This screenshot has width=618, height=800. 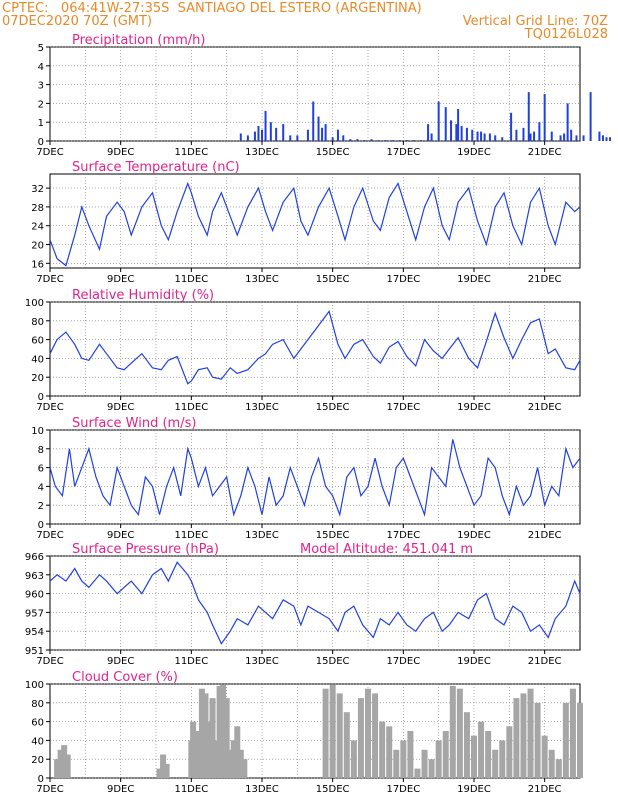 What do you see at coordinates (37, 264) in the screenshot?
I see `y-tick-label: 16` at bounding box center [37, 264].